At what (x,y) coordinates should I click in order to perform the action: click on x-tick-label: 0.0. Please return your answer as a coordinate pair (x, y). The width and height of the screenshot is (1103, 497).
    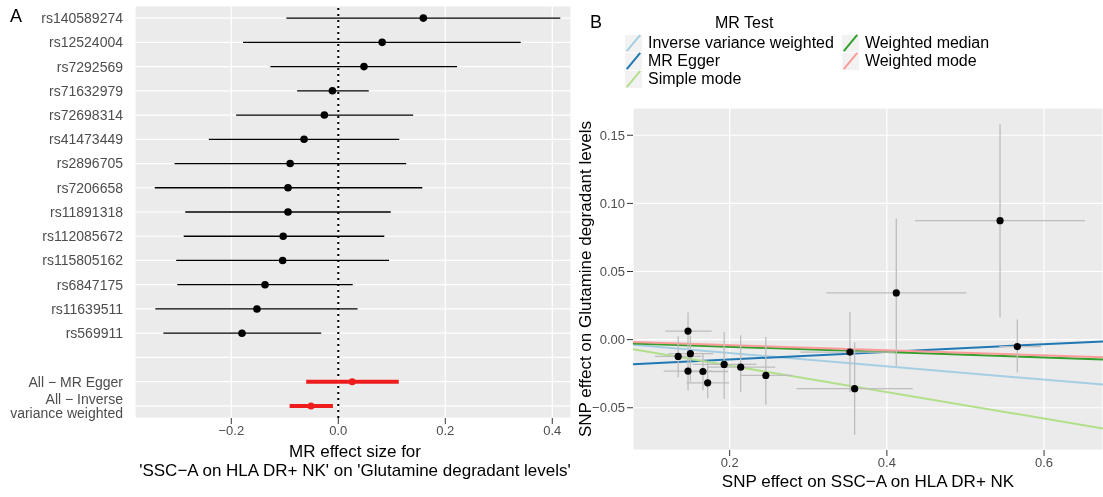
    Looking at the image, I should click on (338, 431).